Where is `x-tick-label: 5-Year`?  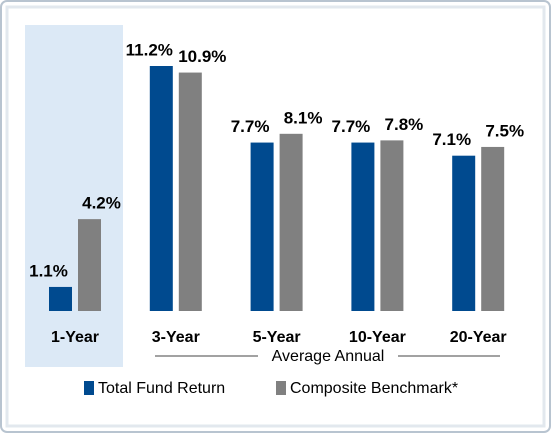 x-tick-label: 5-Year is located at coordinates (277, 337).